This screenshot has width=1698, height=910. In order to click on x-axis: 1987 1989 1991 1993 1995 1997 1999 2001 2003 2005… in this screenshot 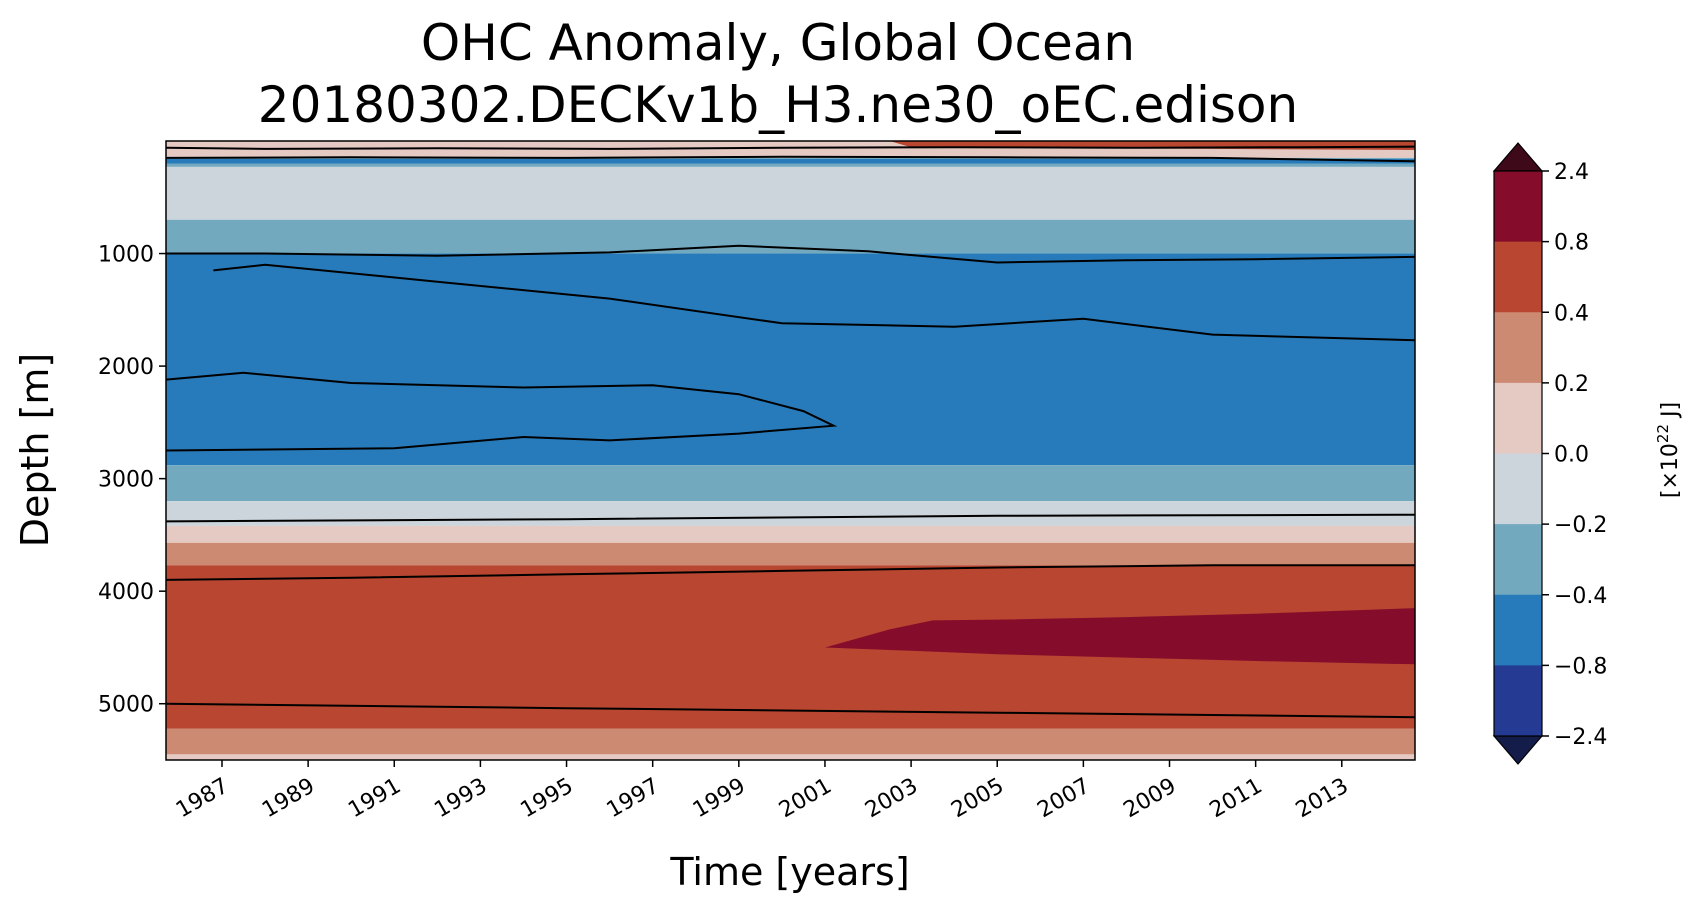, I will do `click(762, 791)`.